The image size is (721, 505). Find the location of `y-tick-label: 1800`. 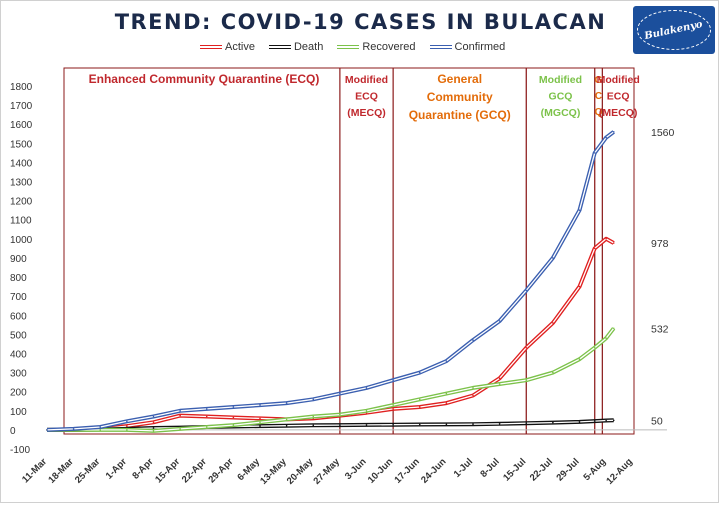

y-tick-label: 1800 is located at coordinates (21, 87).